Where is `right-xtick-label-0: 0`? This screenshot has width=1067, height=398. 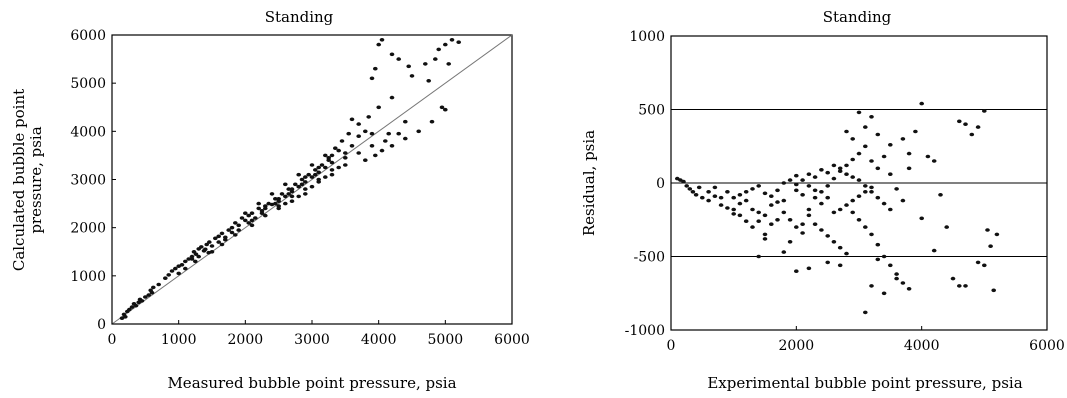 right-xtick-label-0: 0 is located at coordinates (671, 346).